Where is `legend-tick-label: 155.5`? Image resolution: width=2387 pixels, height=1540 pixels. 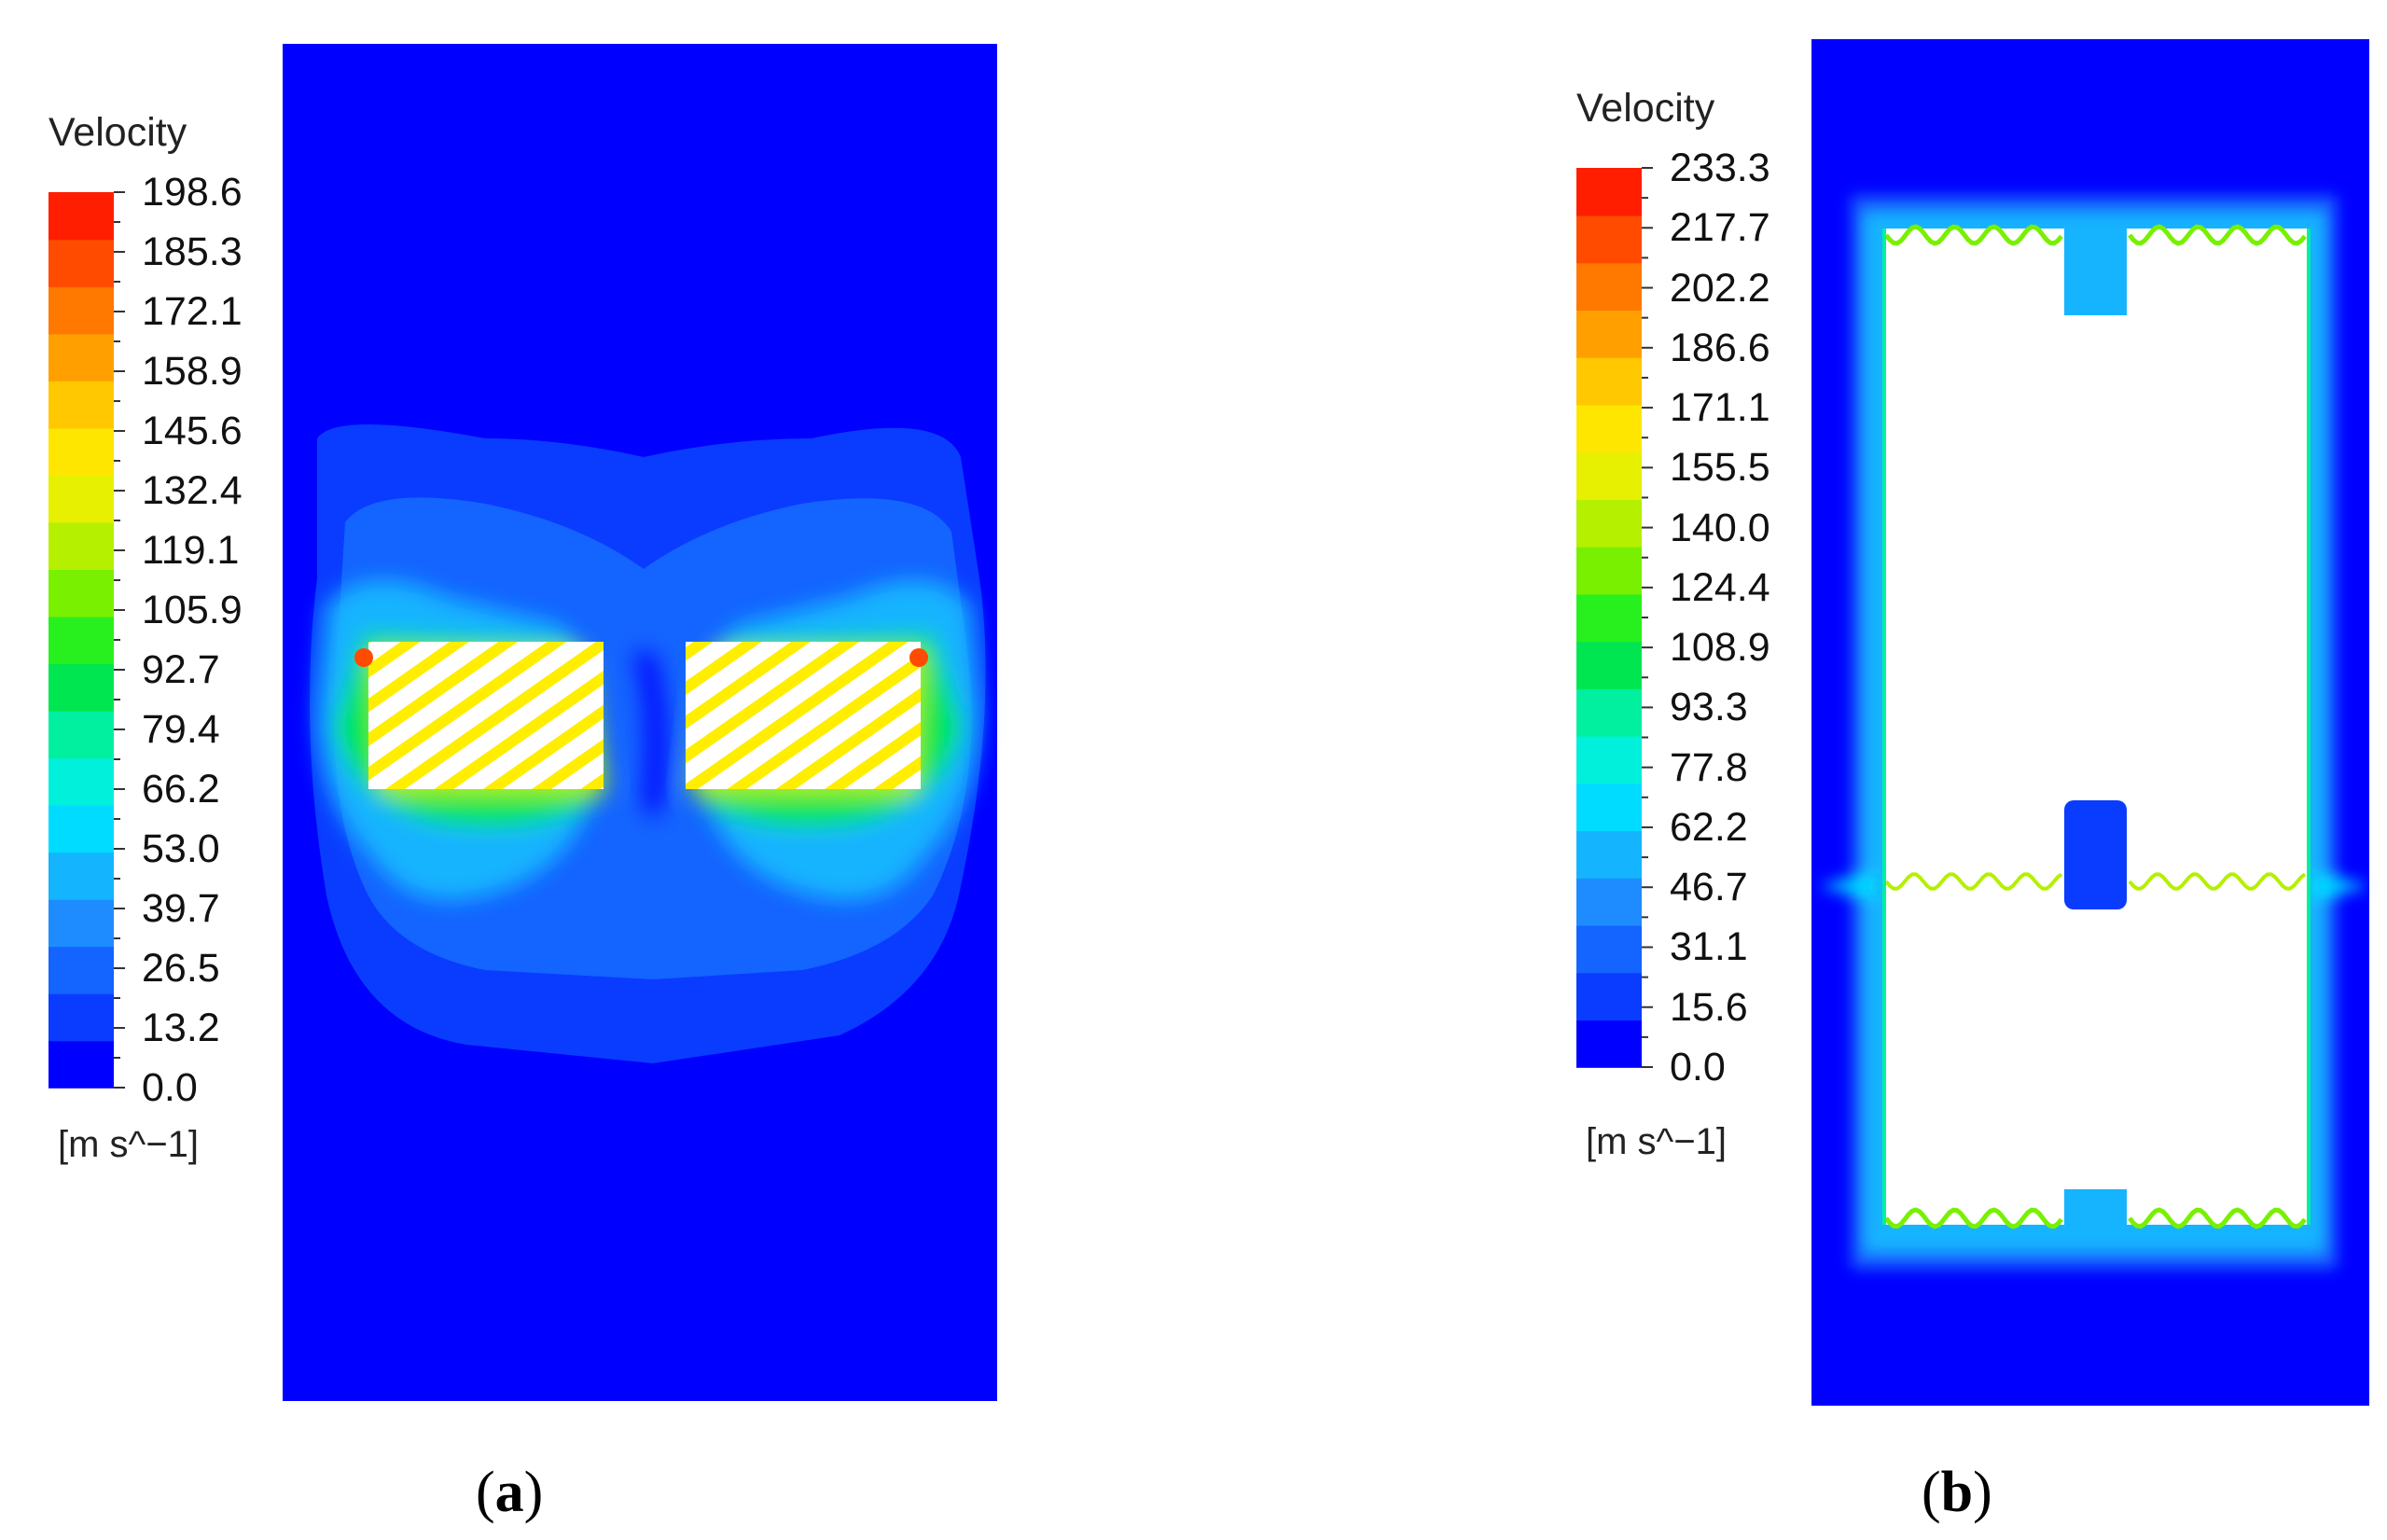
legend-tick-label: 155.5 is located at coordinates (1720, 468).